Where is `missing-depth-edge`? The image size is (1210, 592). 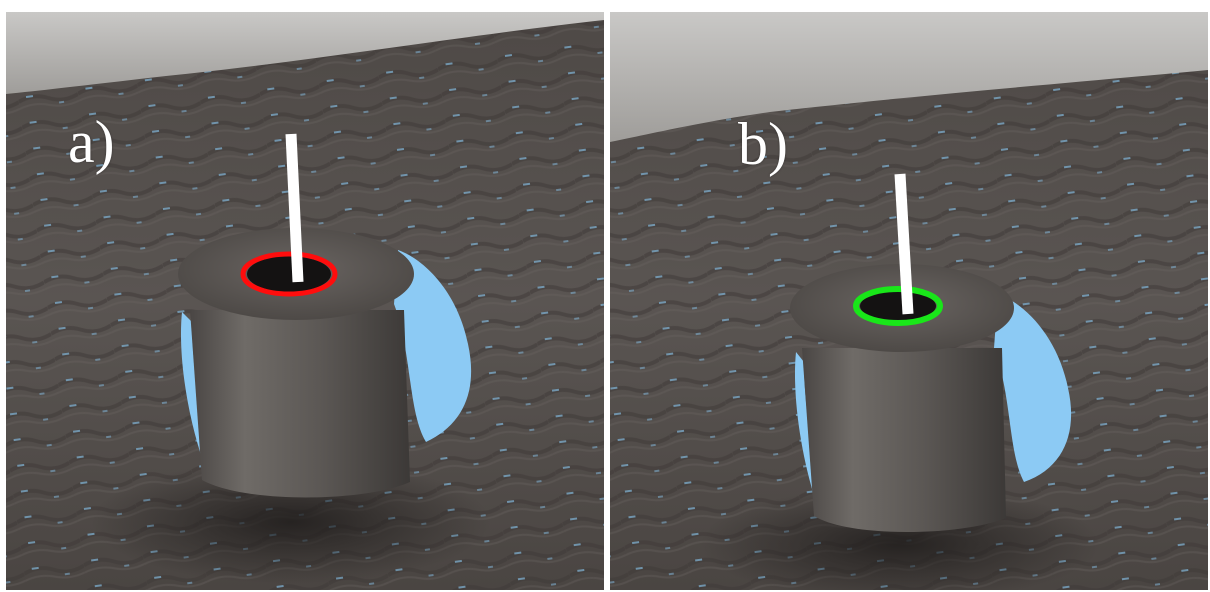
missing-depth-edge is located at coordinates (809, 430).